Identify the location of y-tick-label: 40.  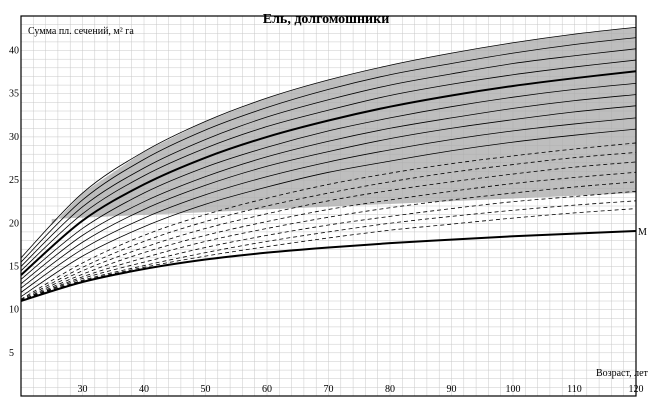
(14, 51).